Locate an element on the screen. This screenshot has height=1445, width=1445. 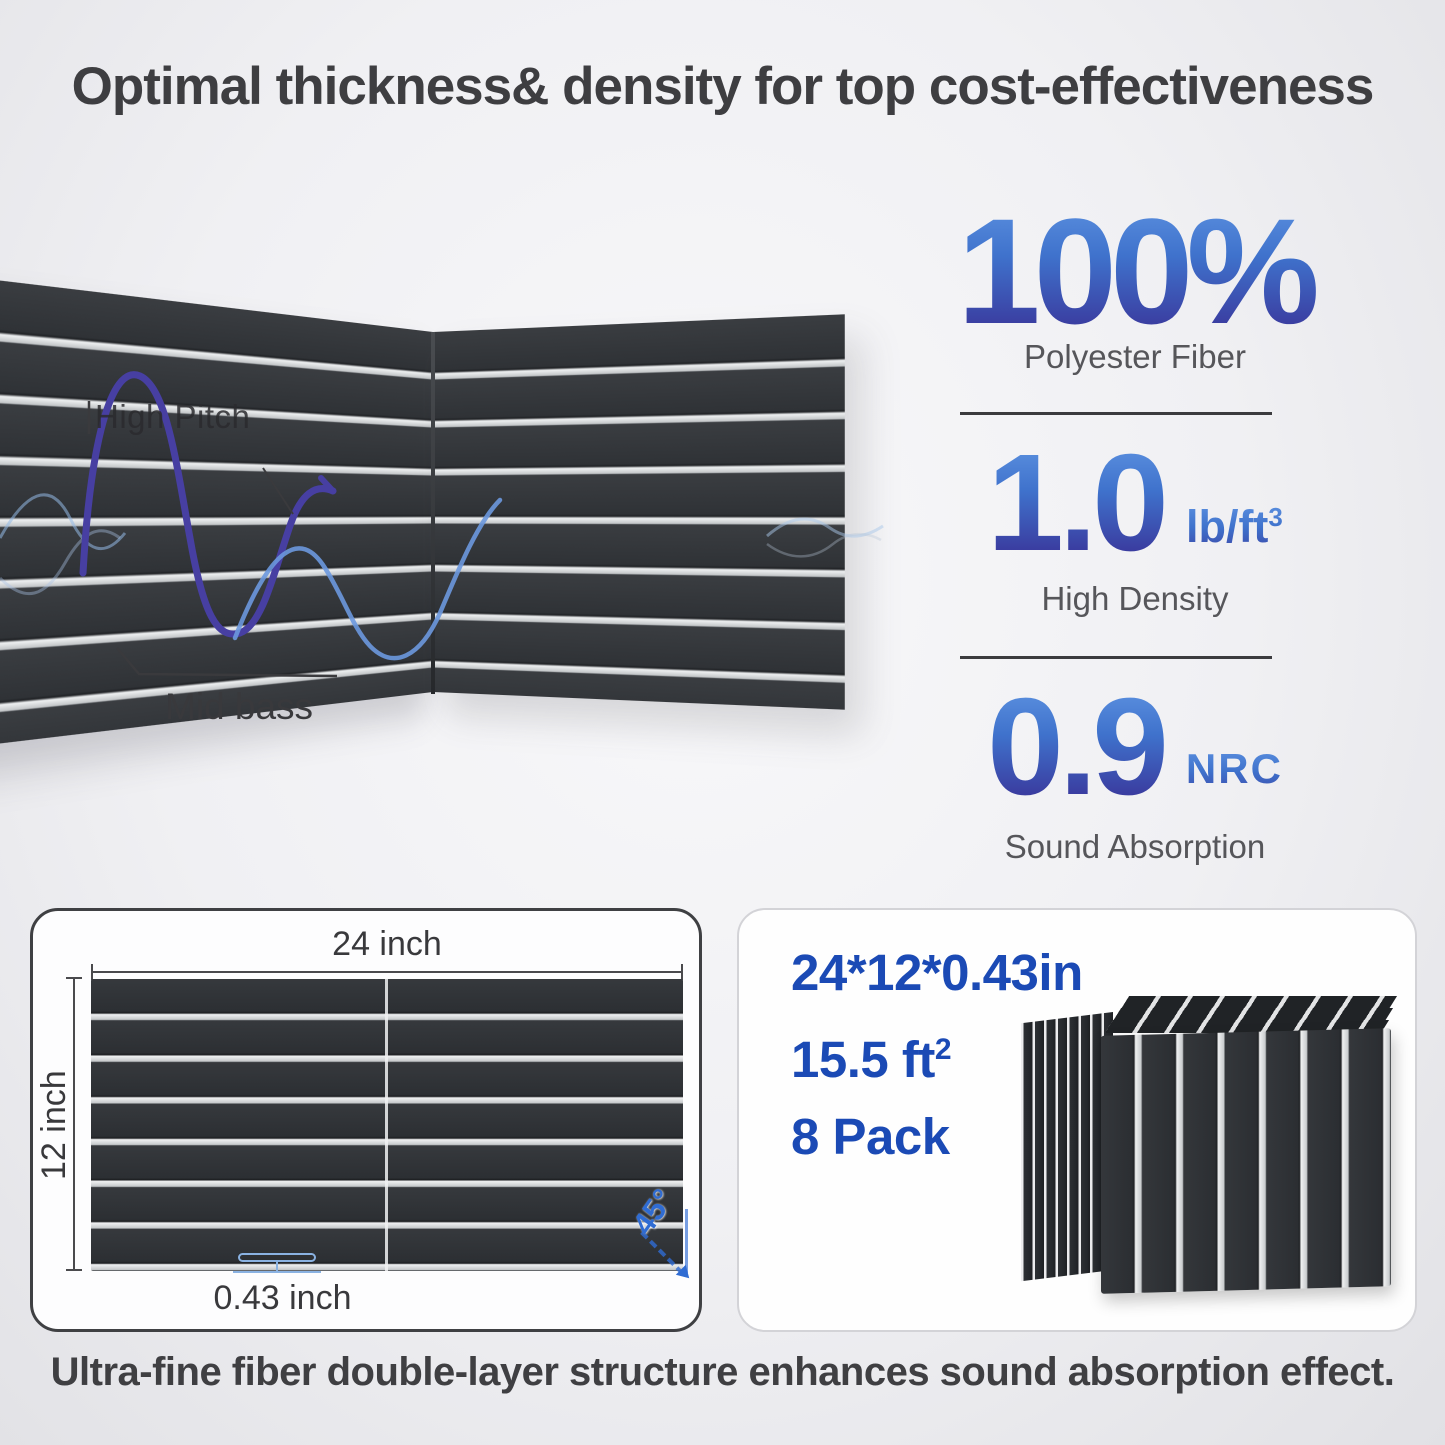
sound-wave-graphic is located at coordinates (442, 524).